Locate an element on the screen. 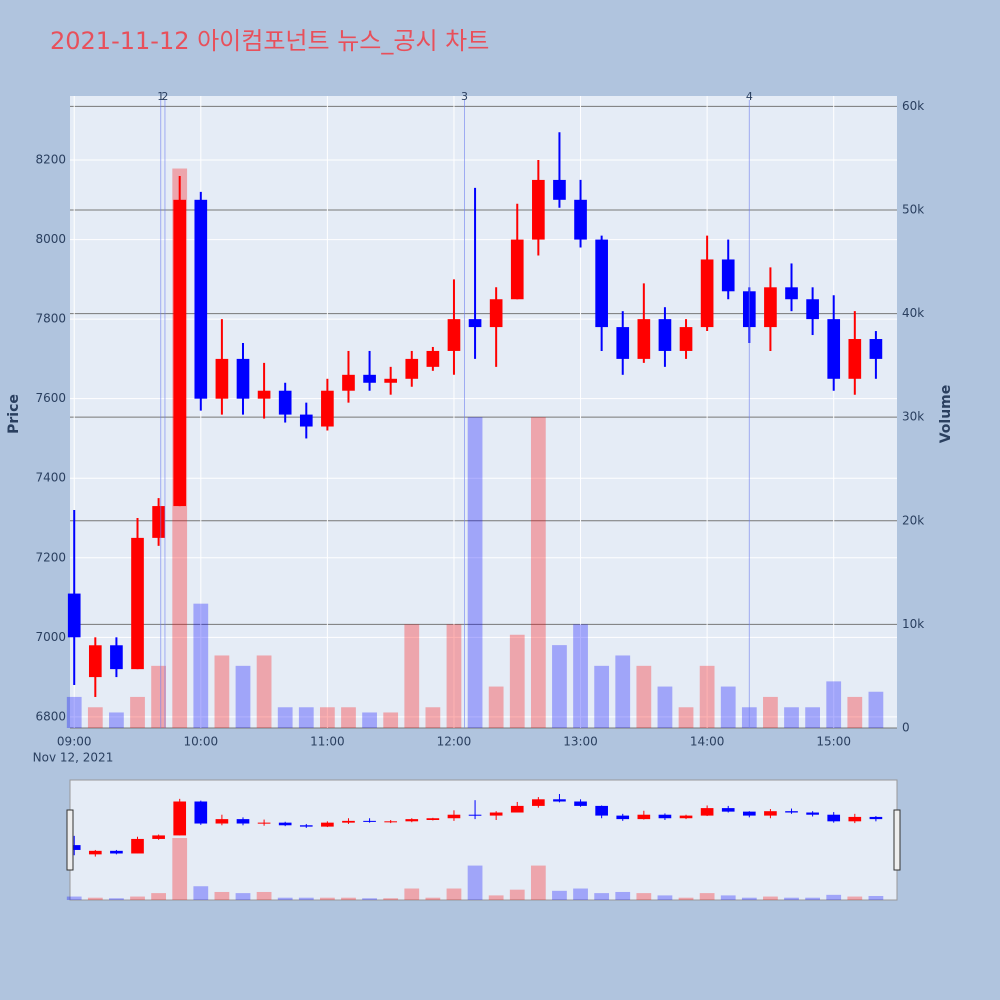  y2-tick-label: 60k is located at coordinates (913, 106).